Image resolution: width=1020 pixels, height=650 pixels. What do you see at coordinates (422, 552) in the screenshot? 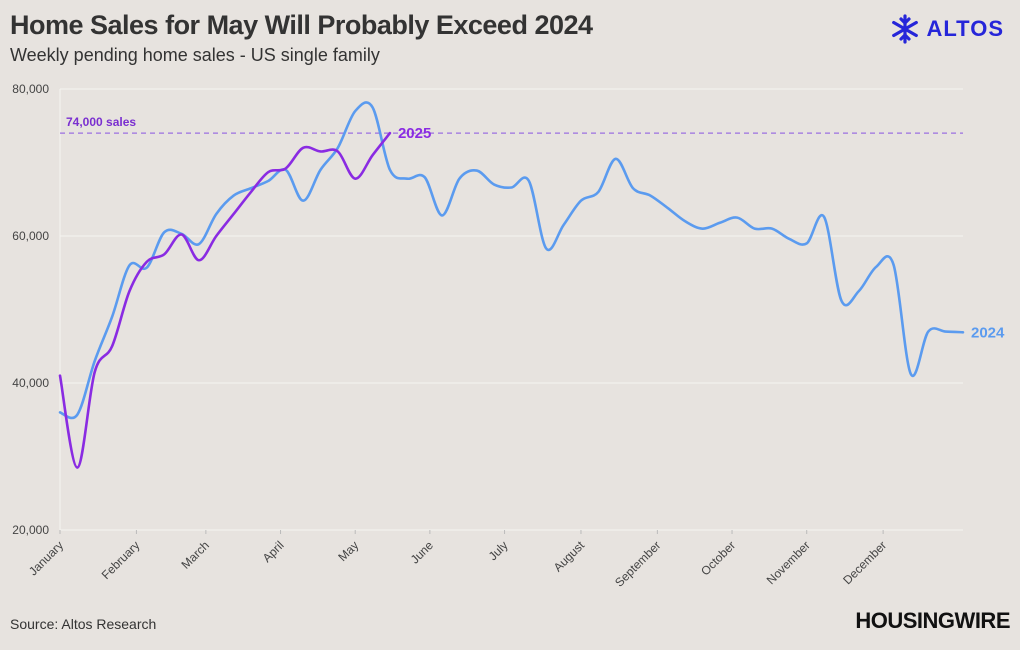
I see `x-tick-label: June` at bounding box center [422, 552].